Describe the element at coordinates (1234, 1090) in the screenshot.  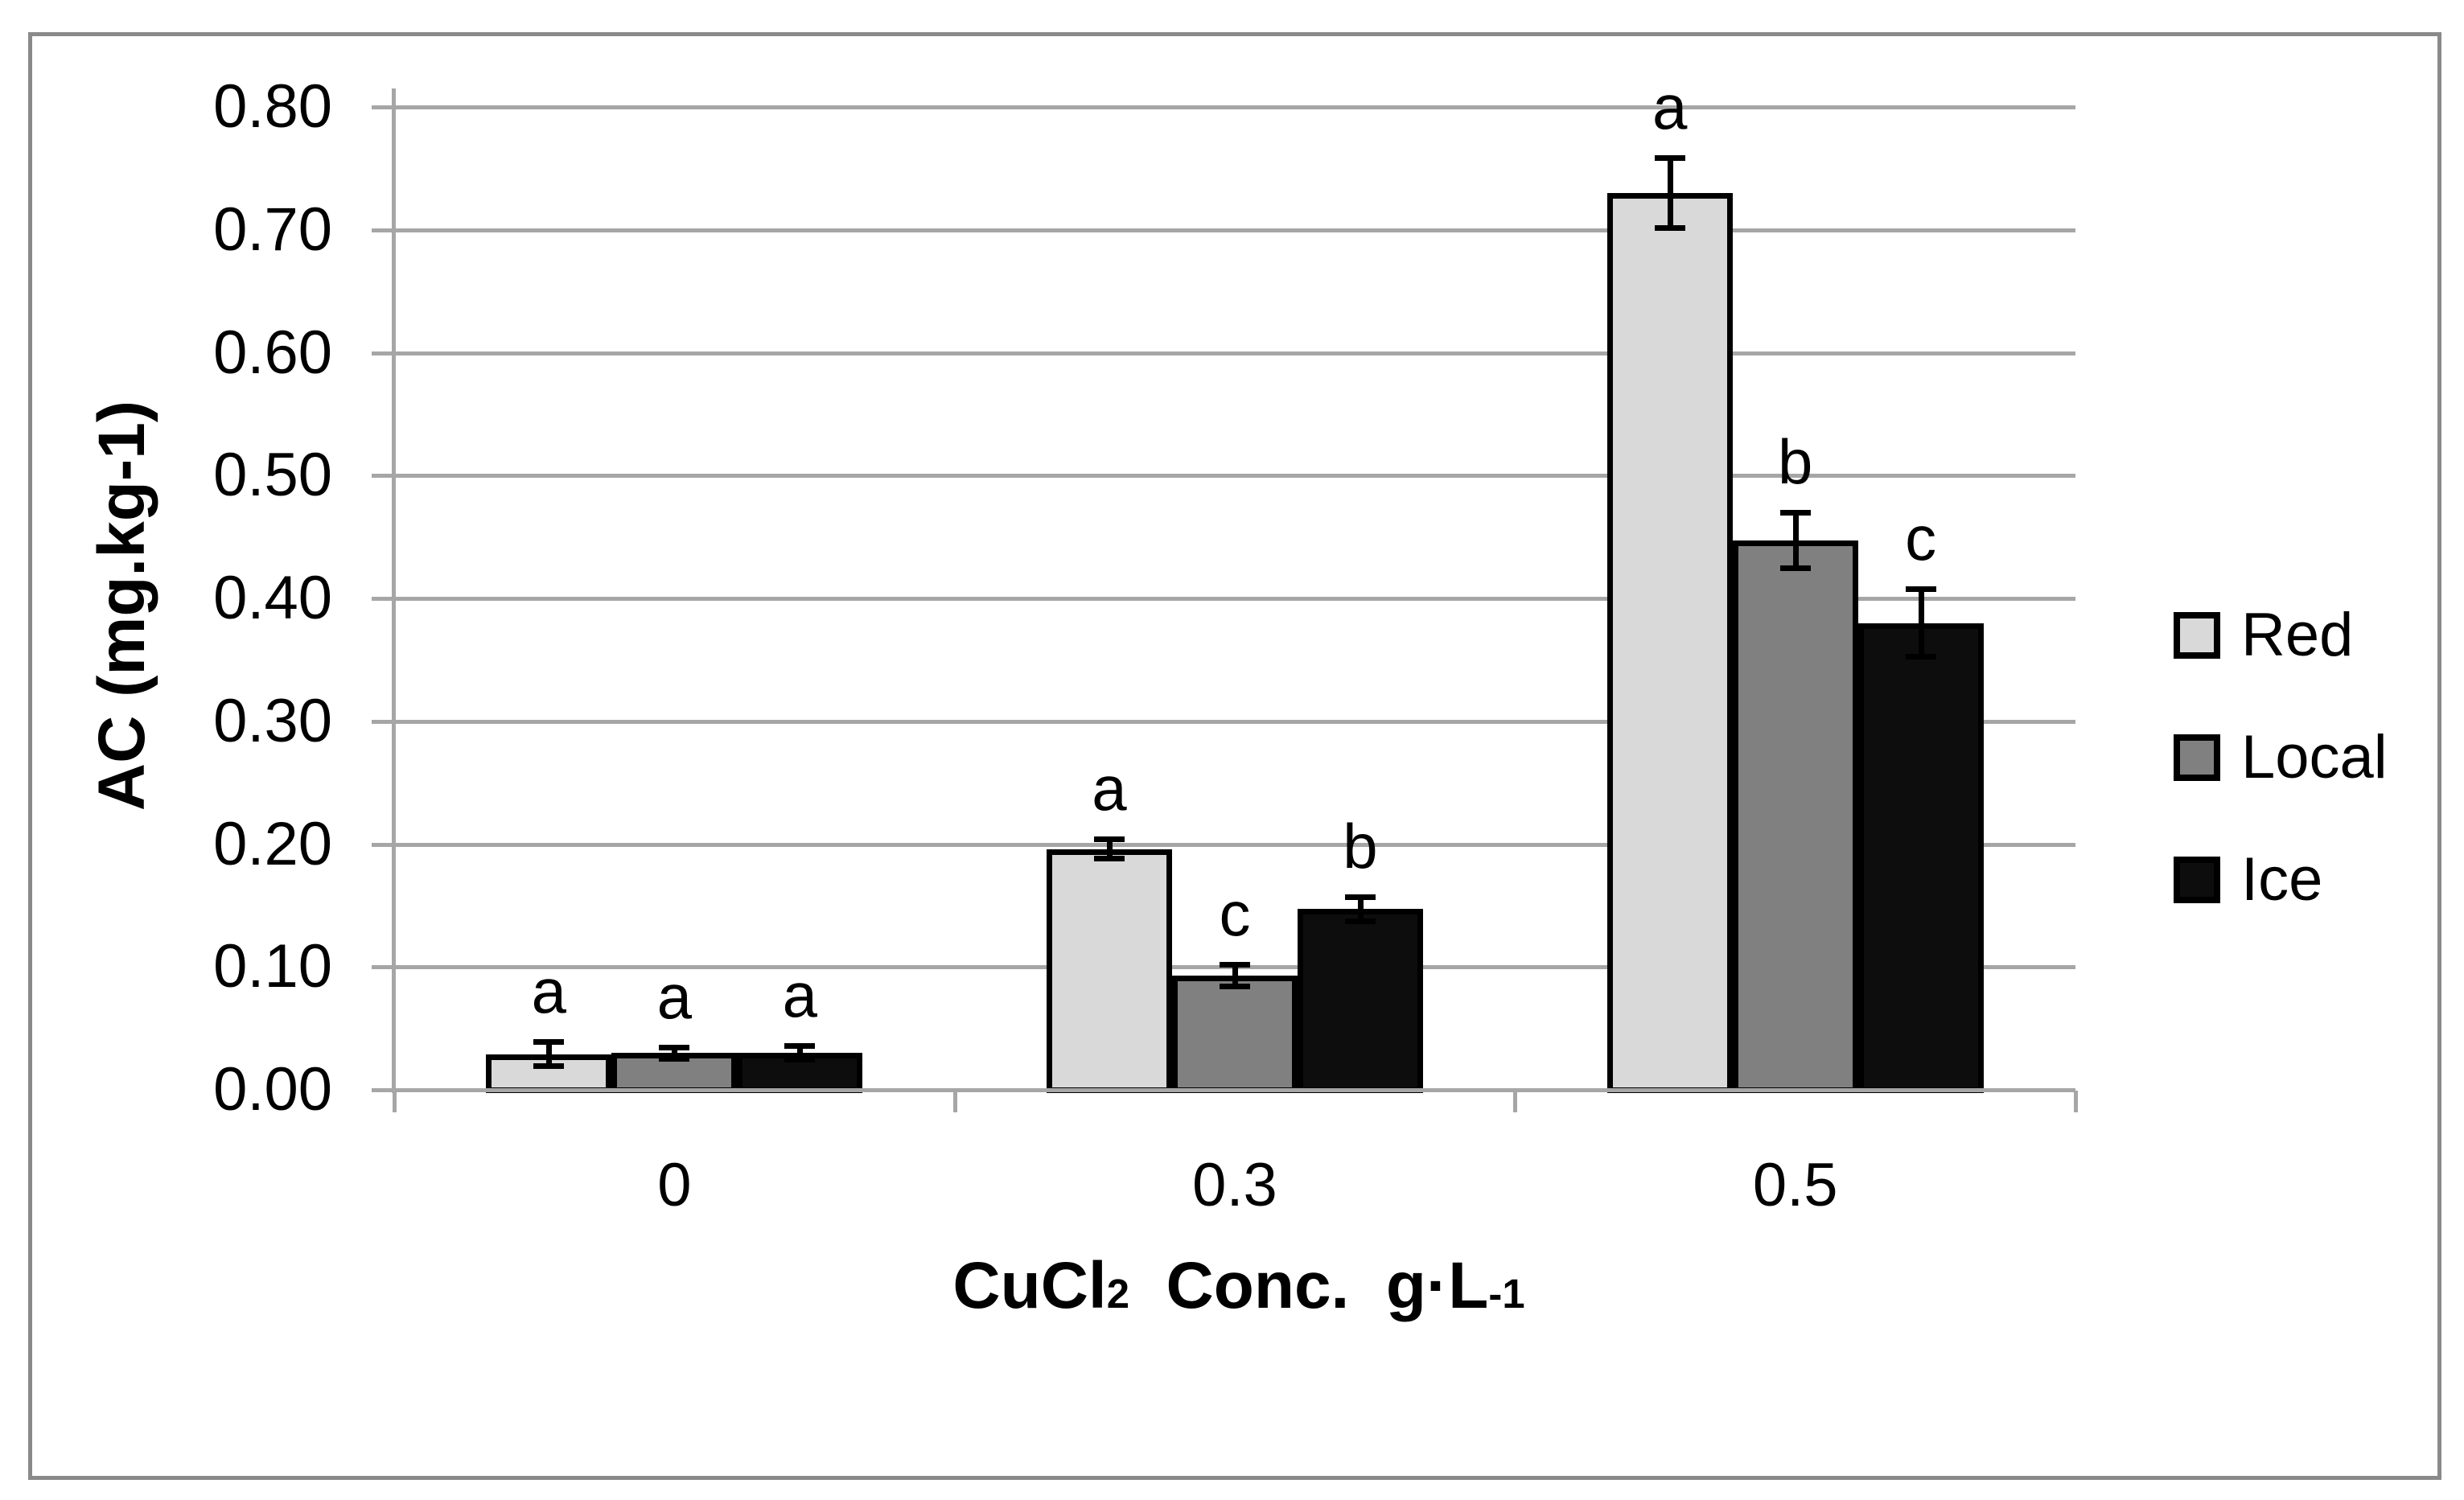
I see `gridline-0.00` at that location.